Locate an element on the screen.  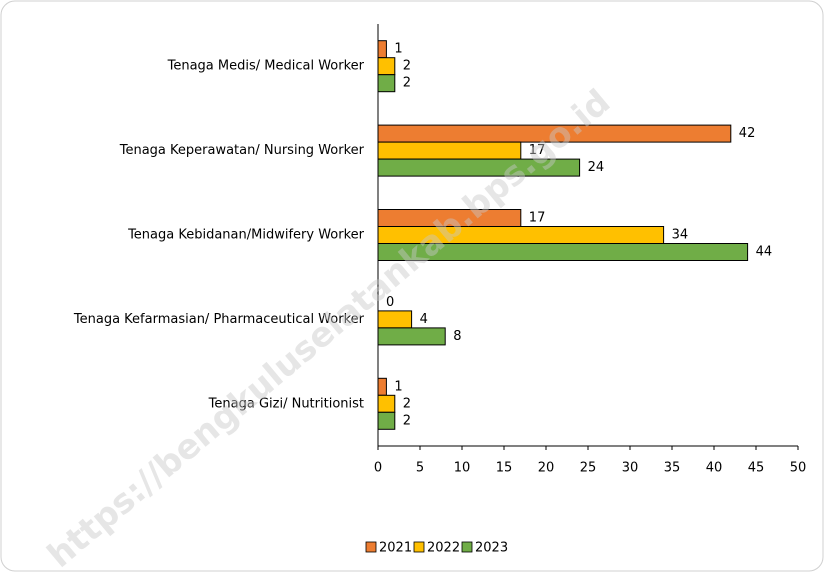
x-tick-label: 25 is located at coordinates (588, 468).